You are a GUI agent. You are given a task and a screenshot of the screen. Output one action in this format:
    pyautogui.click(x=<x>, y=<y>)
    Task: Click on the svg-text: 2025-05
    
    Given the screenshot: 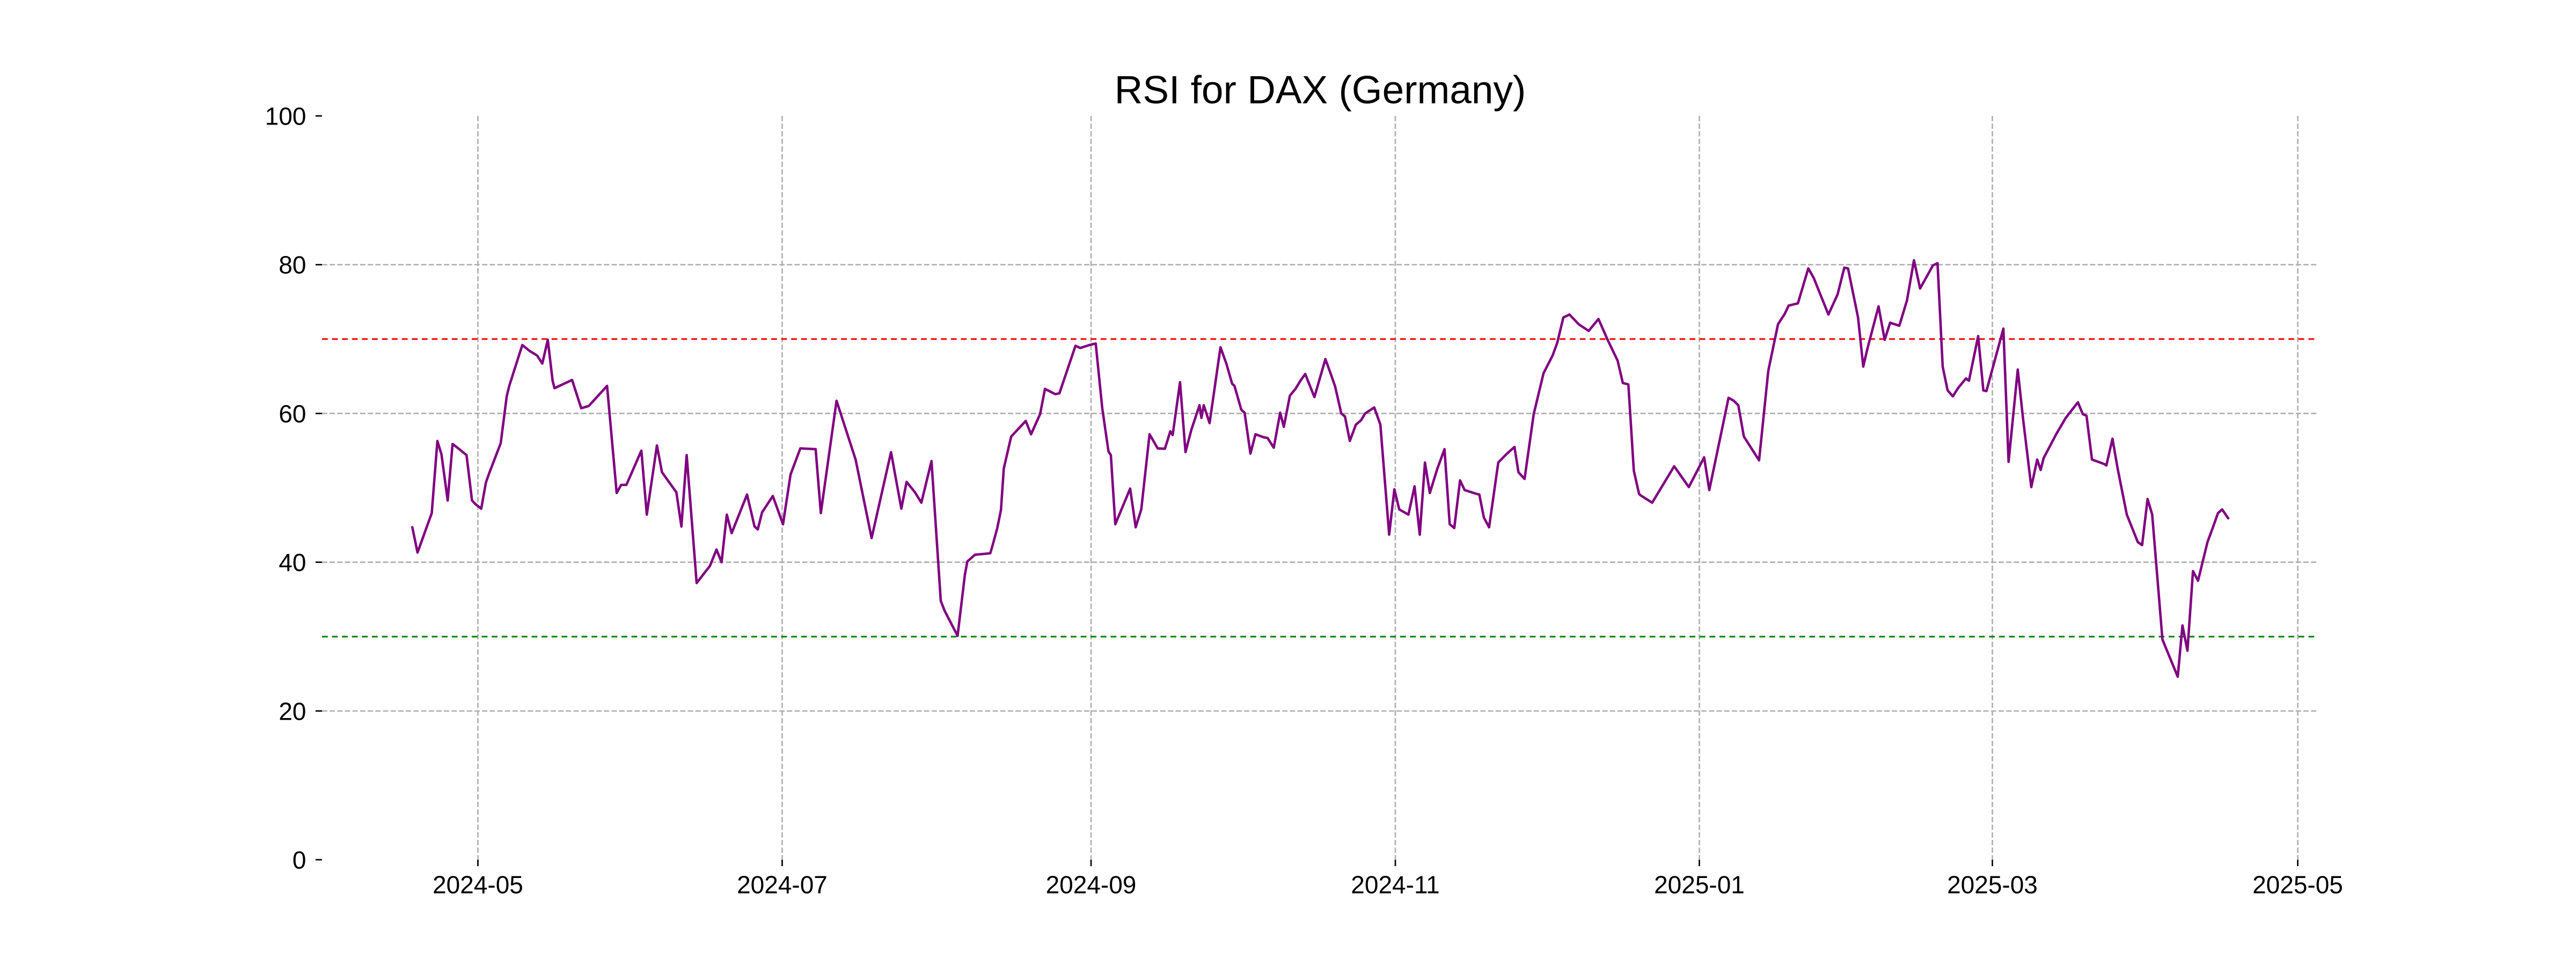 What is the action you would take?
    pyautogui.click(x=2297, y=885)
    